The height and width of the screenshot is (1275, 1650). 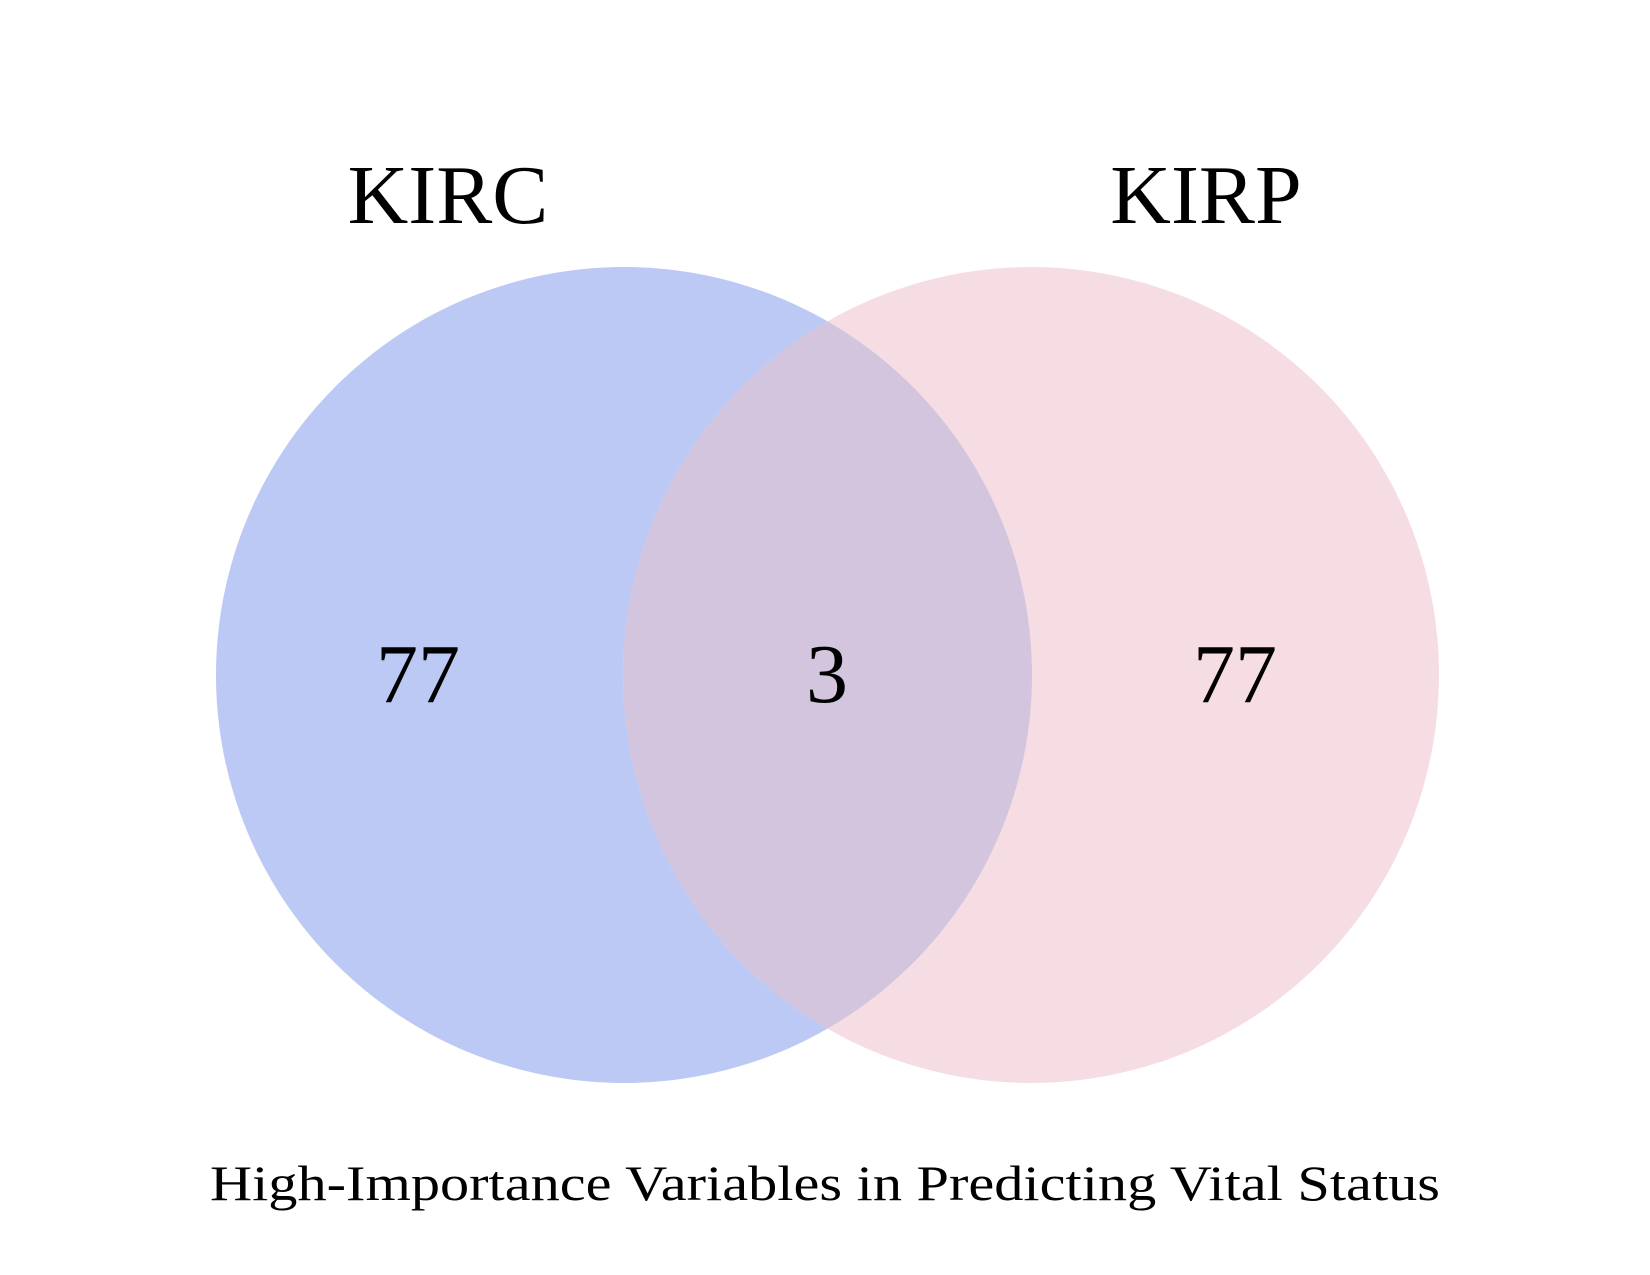 What do you see at coordinates (1235, 674) in the screenshot?
I see `kirp-only-count: 77` at bounding box center [1235, 674].